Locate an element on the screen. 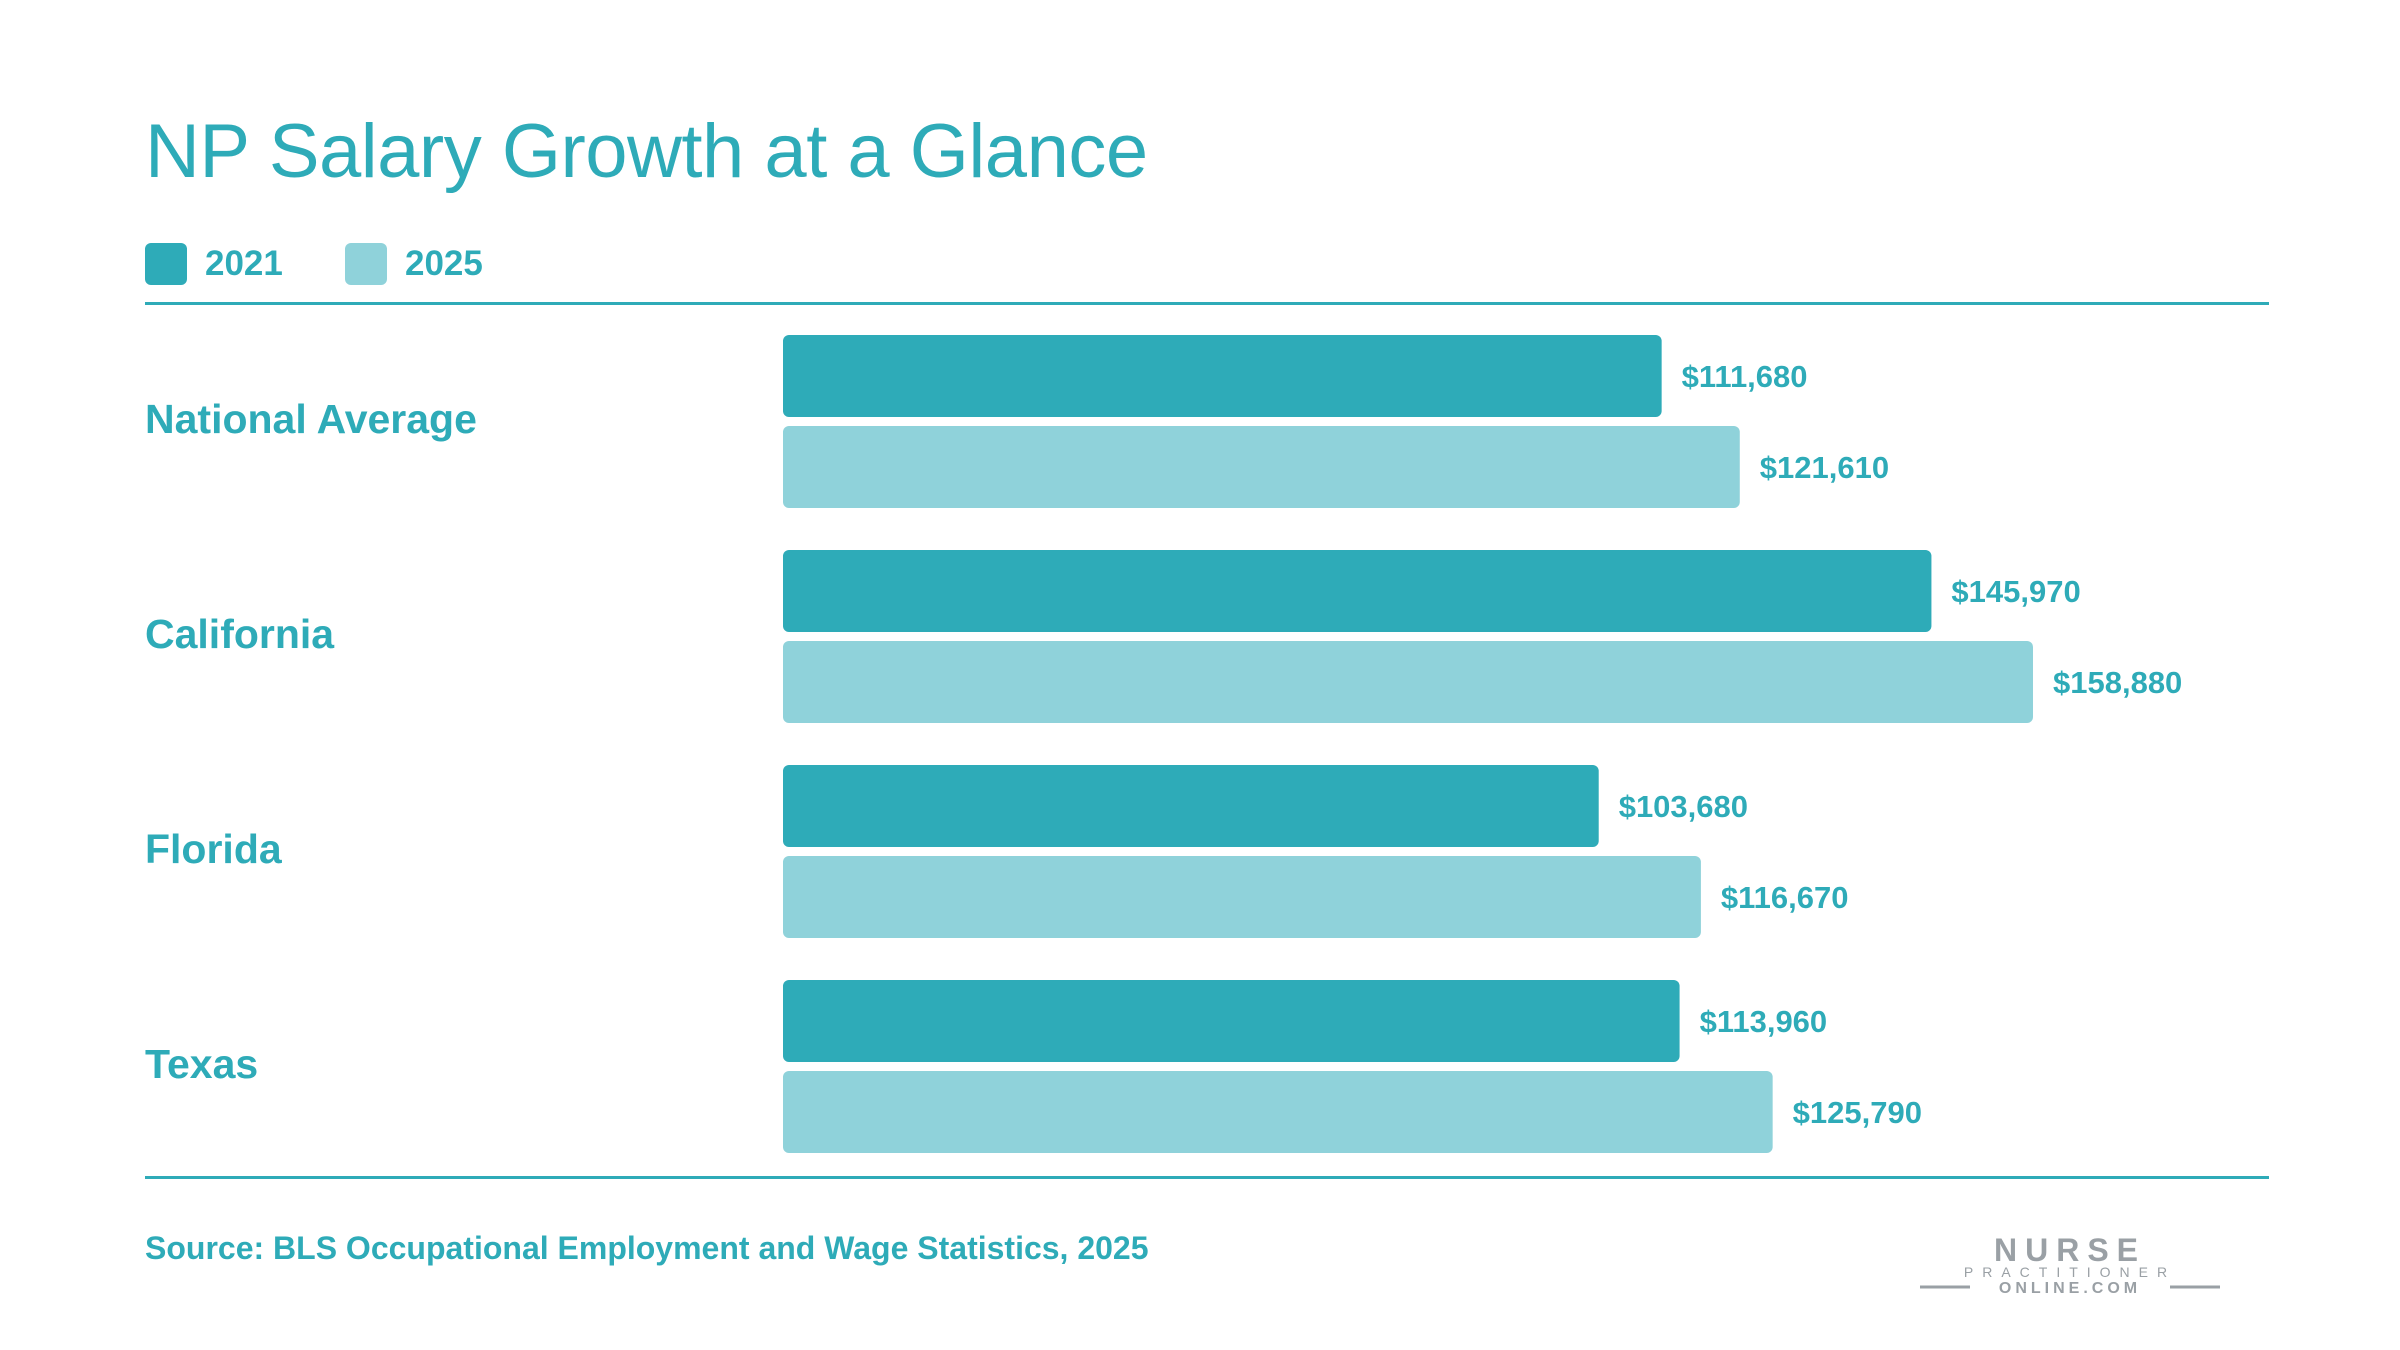 Image resolution: width=2400 pixels, height=1350 pixels. svg-text: ONLINE.COM is located at coordinates (2070, 1288).